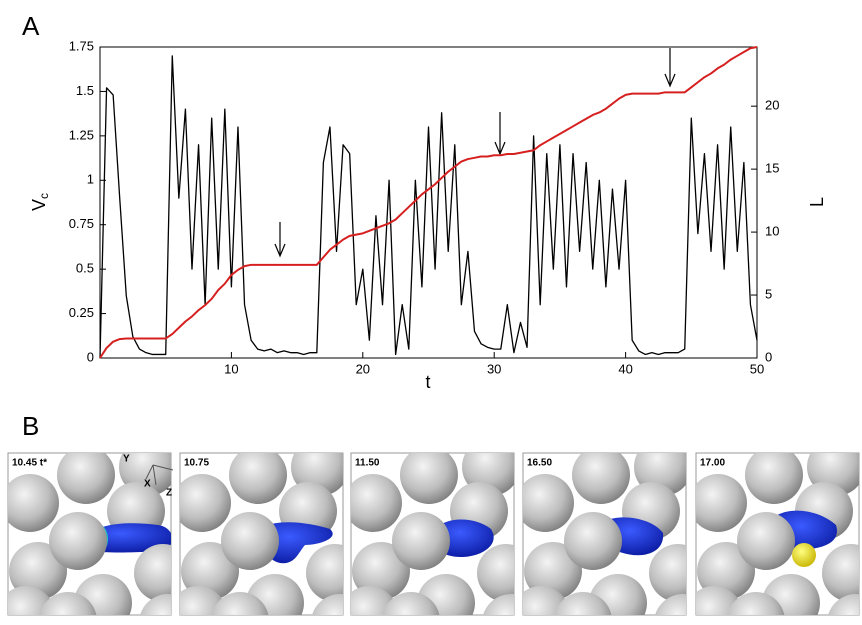 The image size is (862, 625). What do you see at coordinates (44, 196) in the screenshot?
I see `y-label-sub: c` at bounding box center [44, 196].